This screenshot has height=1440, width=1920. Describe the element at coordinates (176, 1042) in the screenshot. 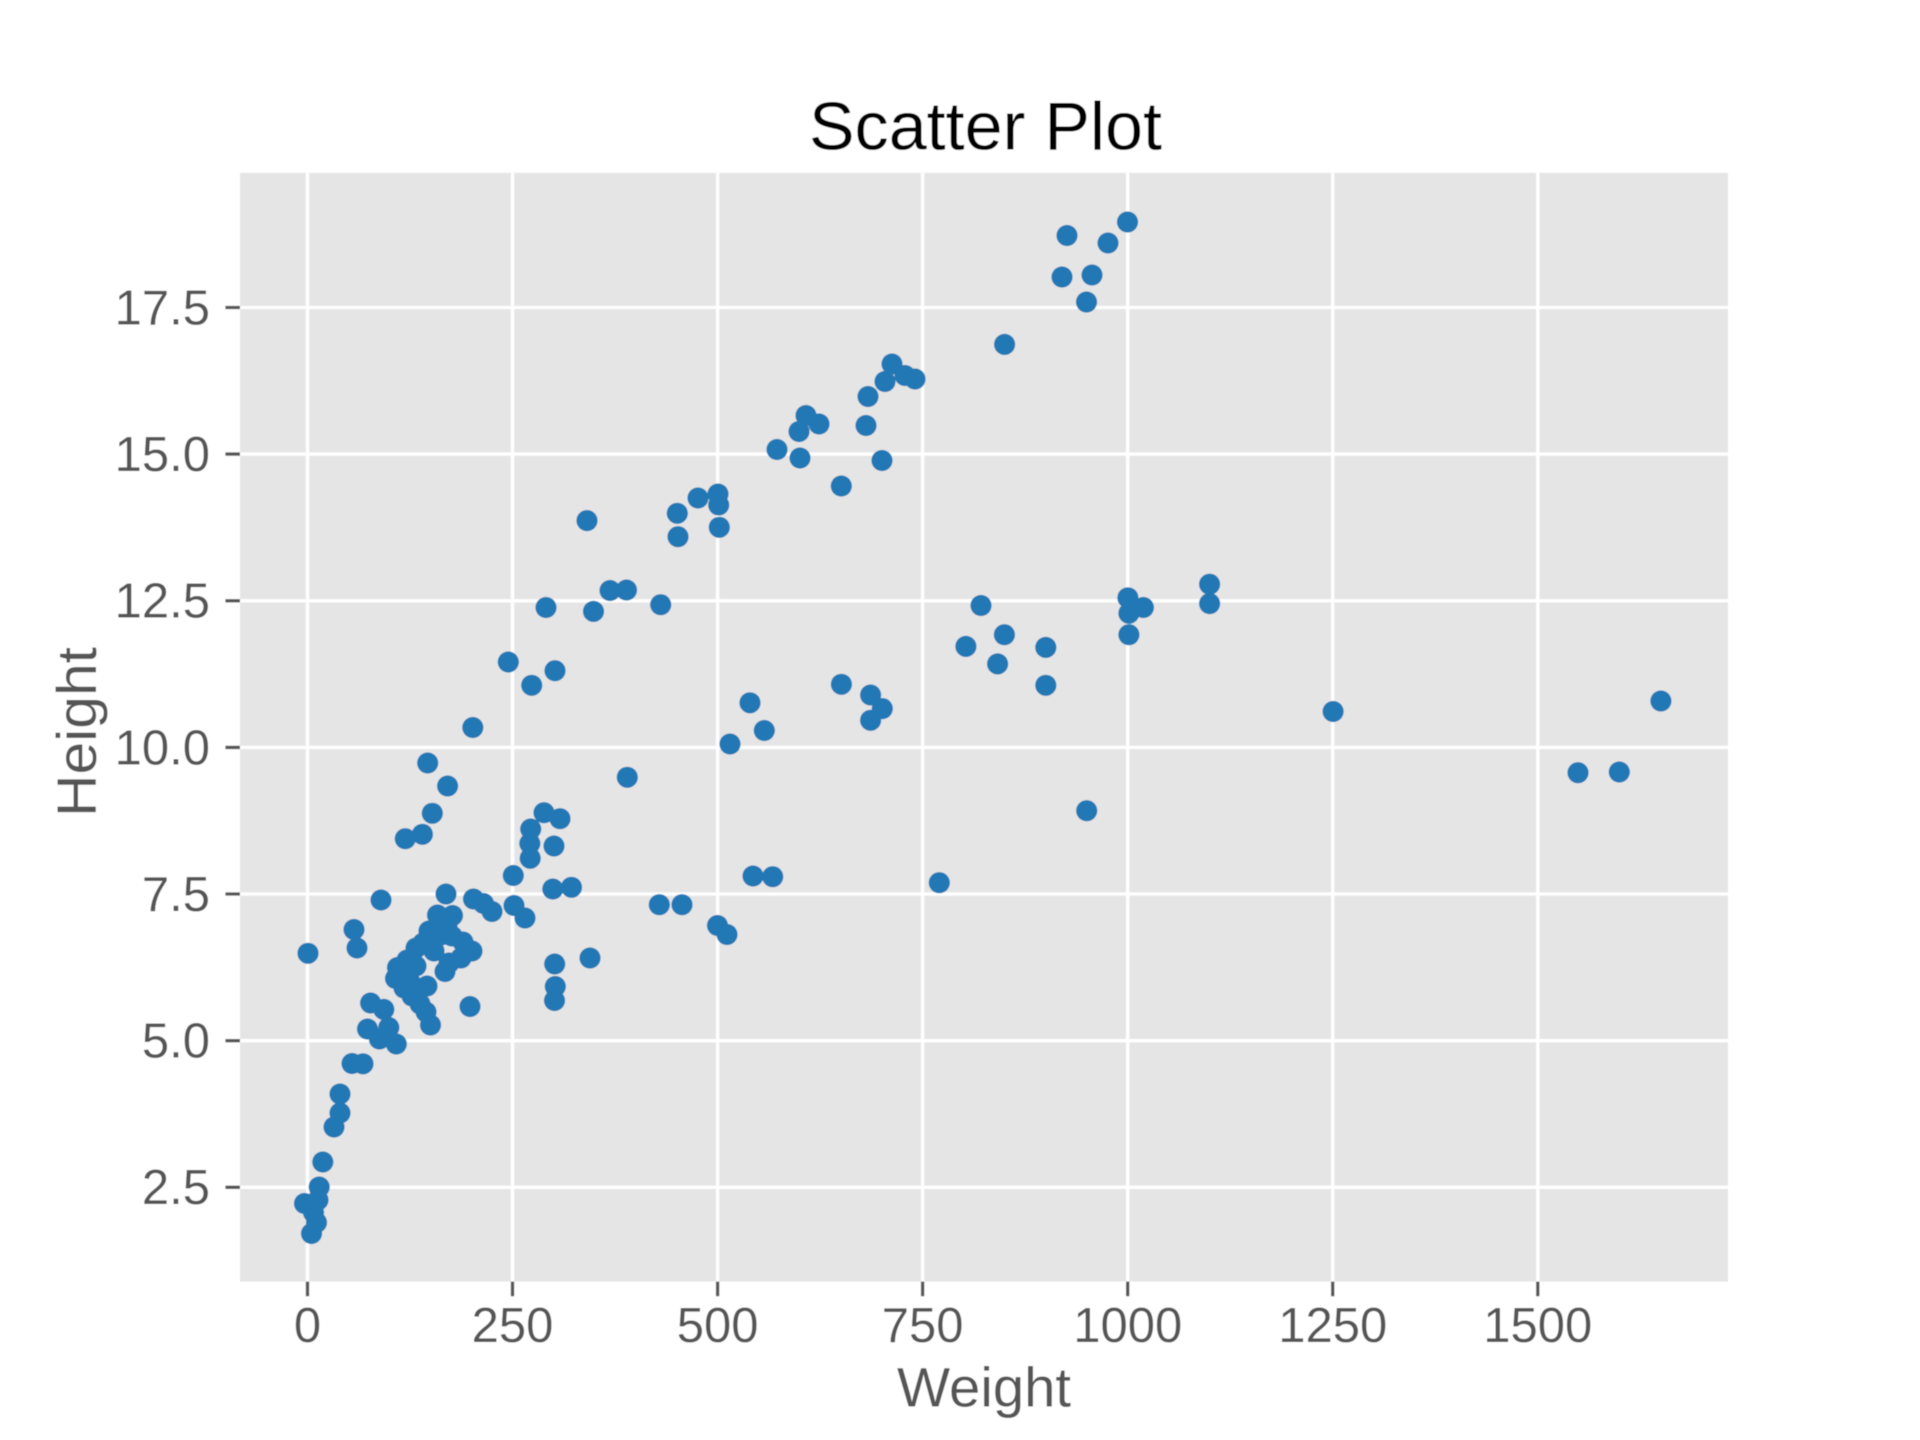

I see `svg-text: 5.0` at that location.